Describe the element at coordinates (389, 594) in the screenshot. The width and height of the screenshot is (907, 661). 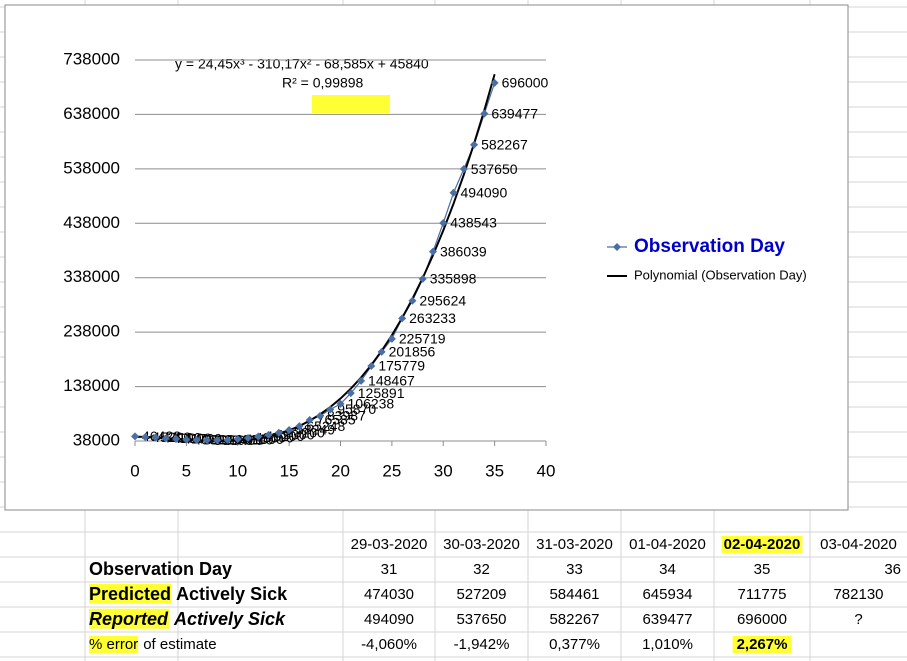
I see `cell: 474030` at that location.